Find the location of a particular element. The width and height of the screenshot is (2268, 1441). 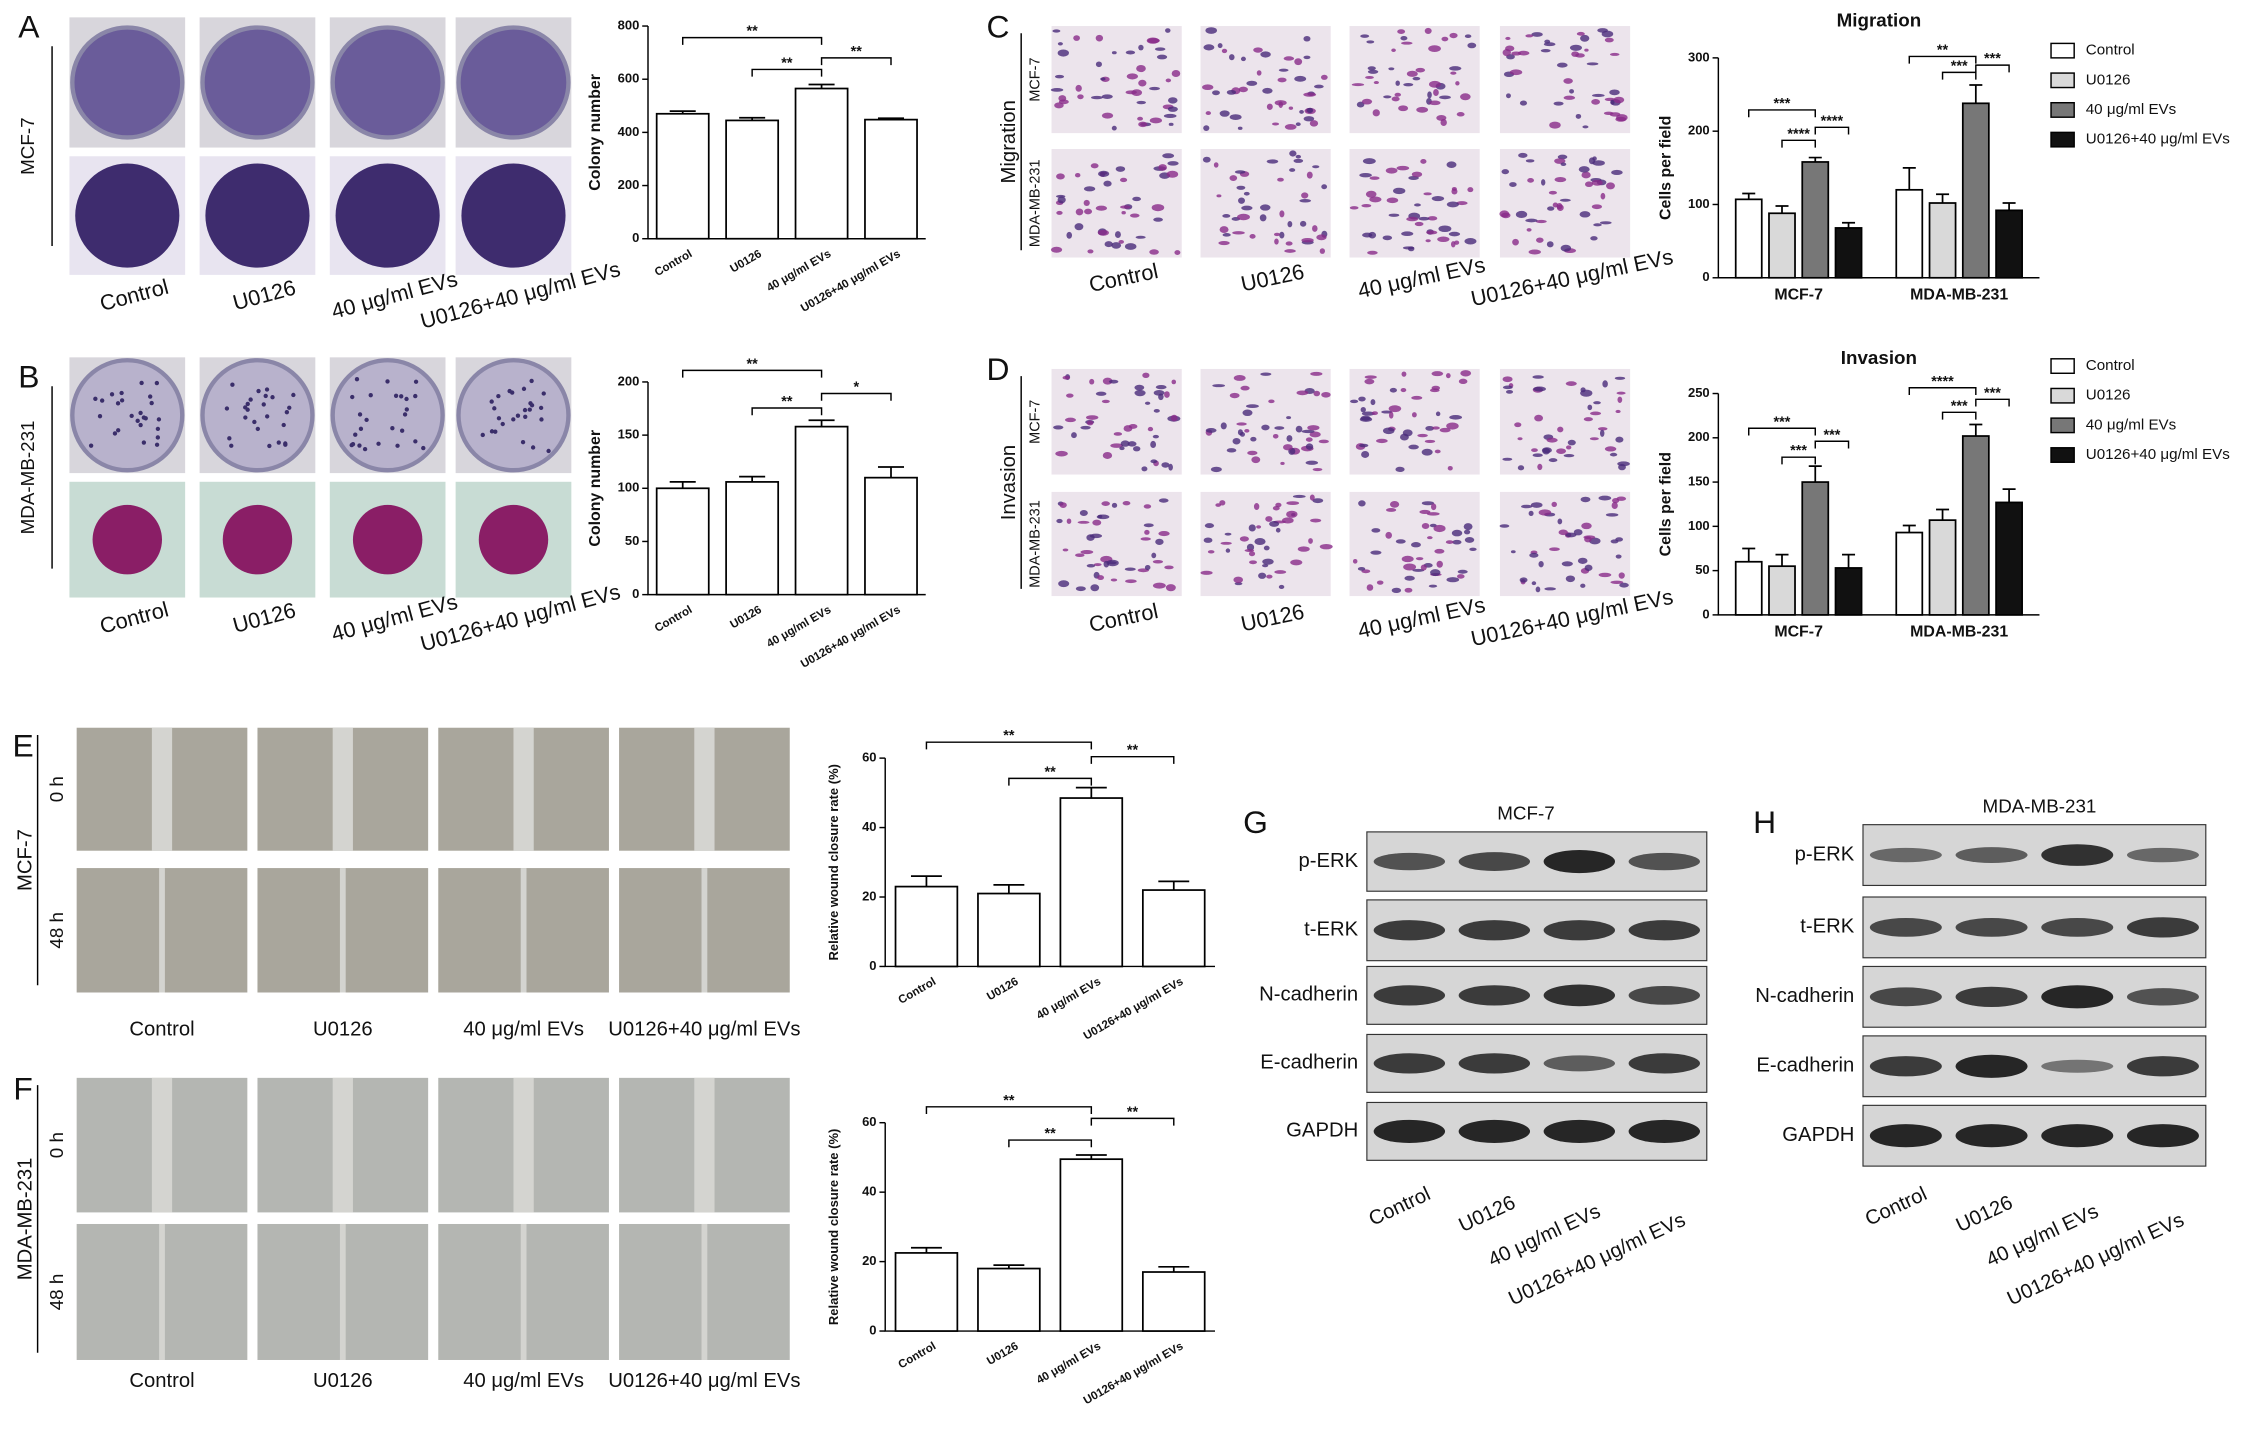

row-label: MCF-7 is located at coordinates (1035, 79).